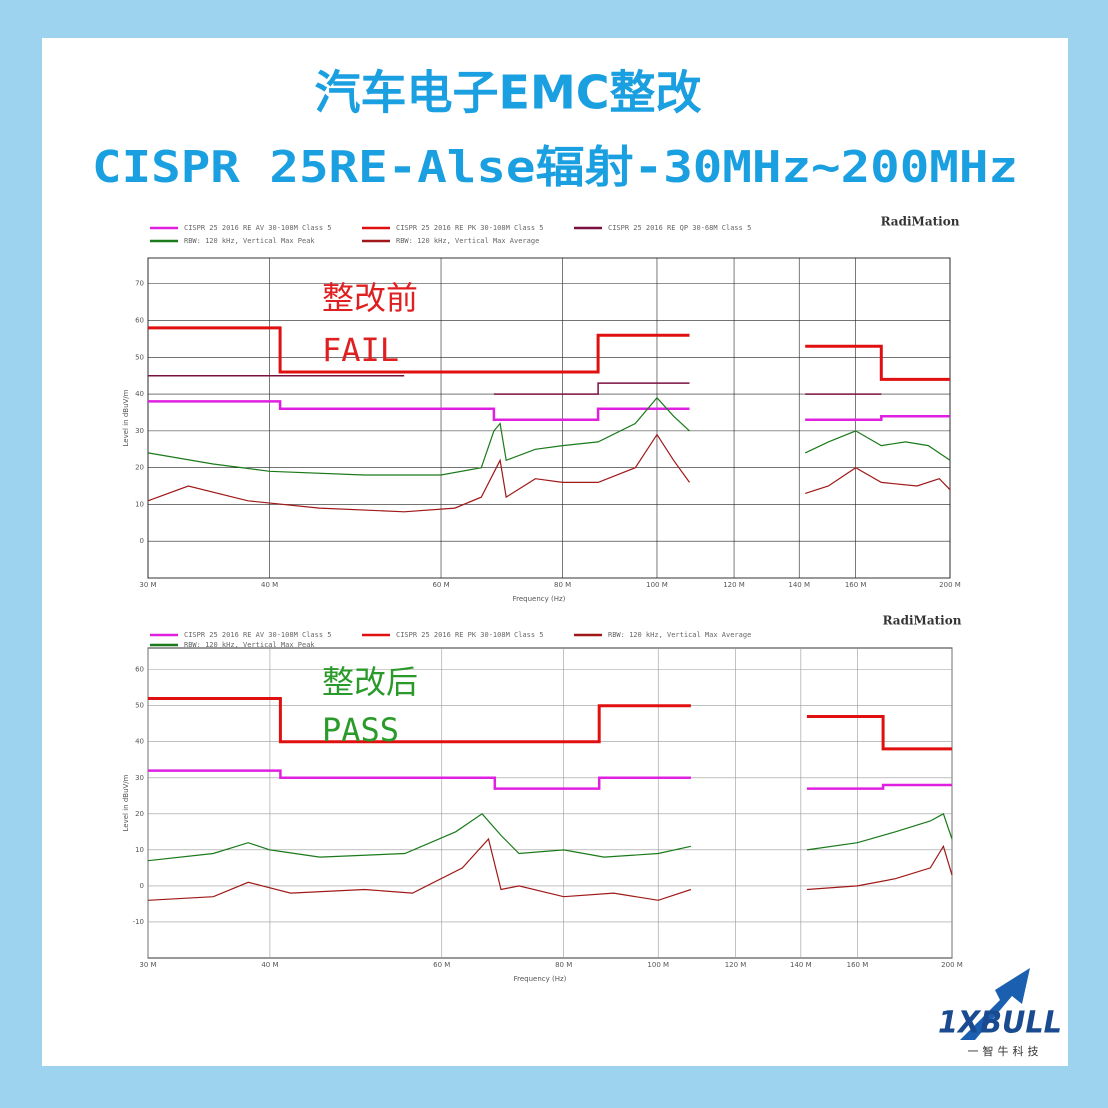 This screenshot has height=1108, width=1108. What do you see at coordinates (995, 1004) in the screenshot?
I see `logo-arrow` at bounding box center [995, 1004].